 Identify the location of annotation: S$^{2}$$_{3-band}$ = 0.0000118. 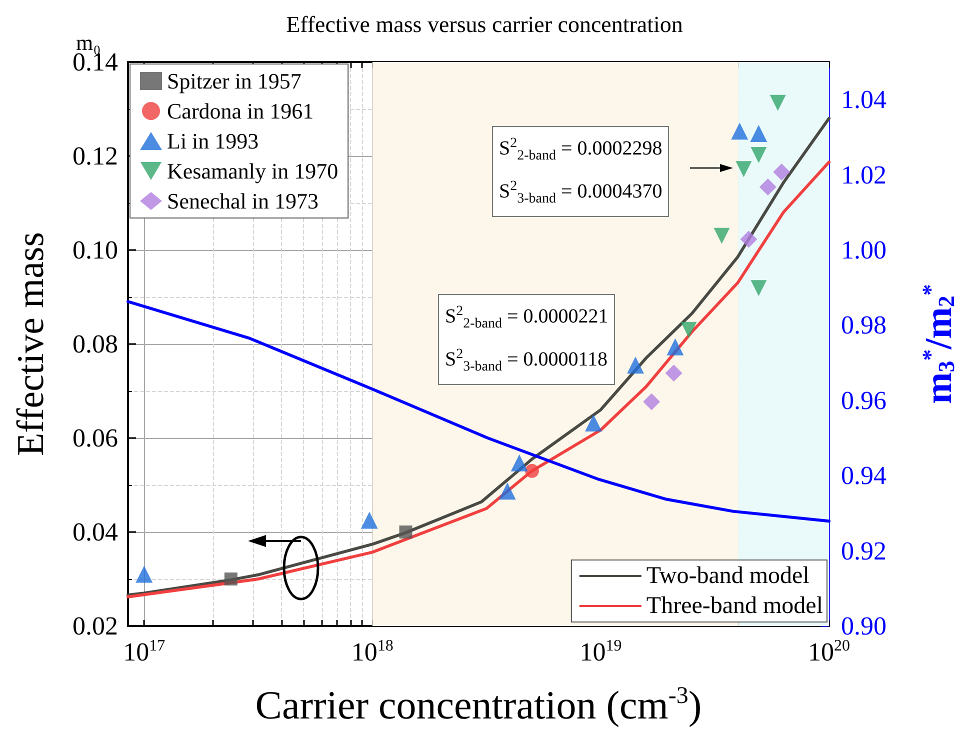
(526, 360).